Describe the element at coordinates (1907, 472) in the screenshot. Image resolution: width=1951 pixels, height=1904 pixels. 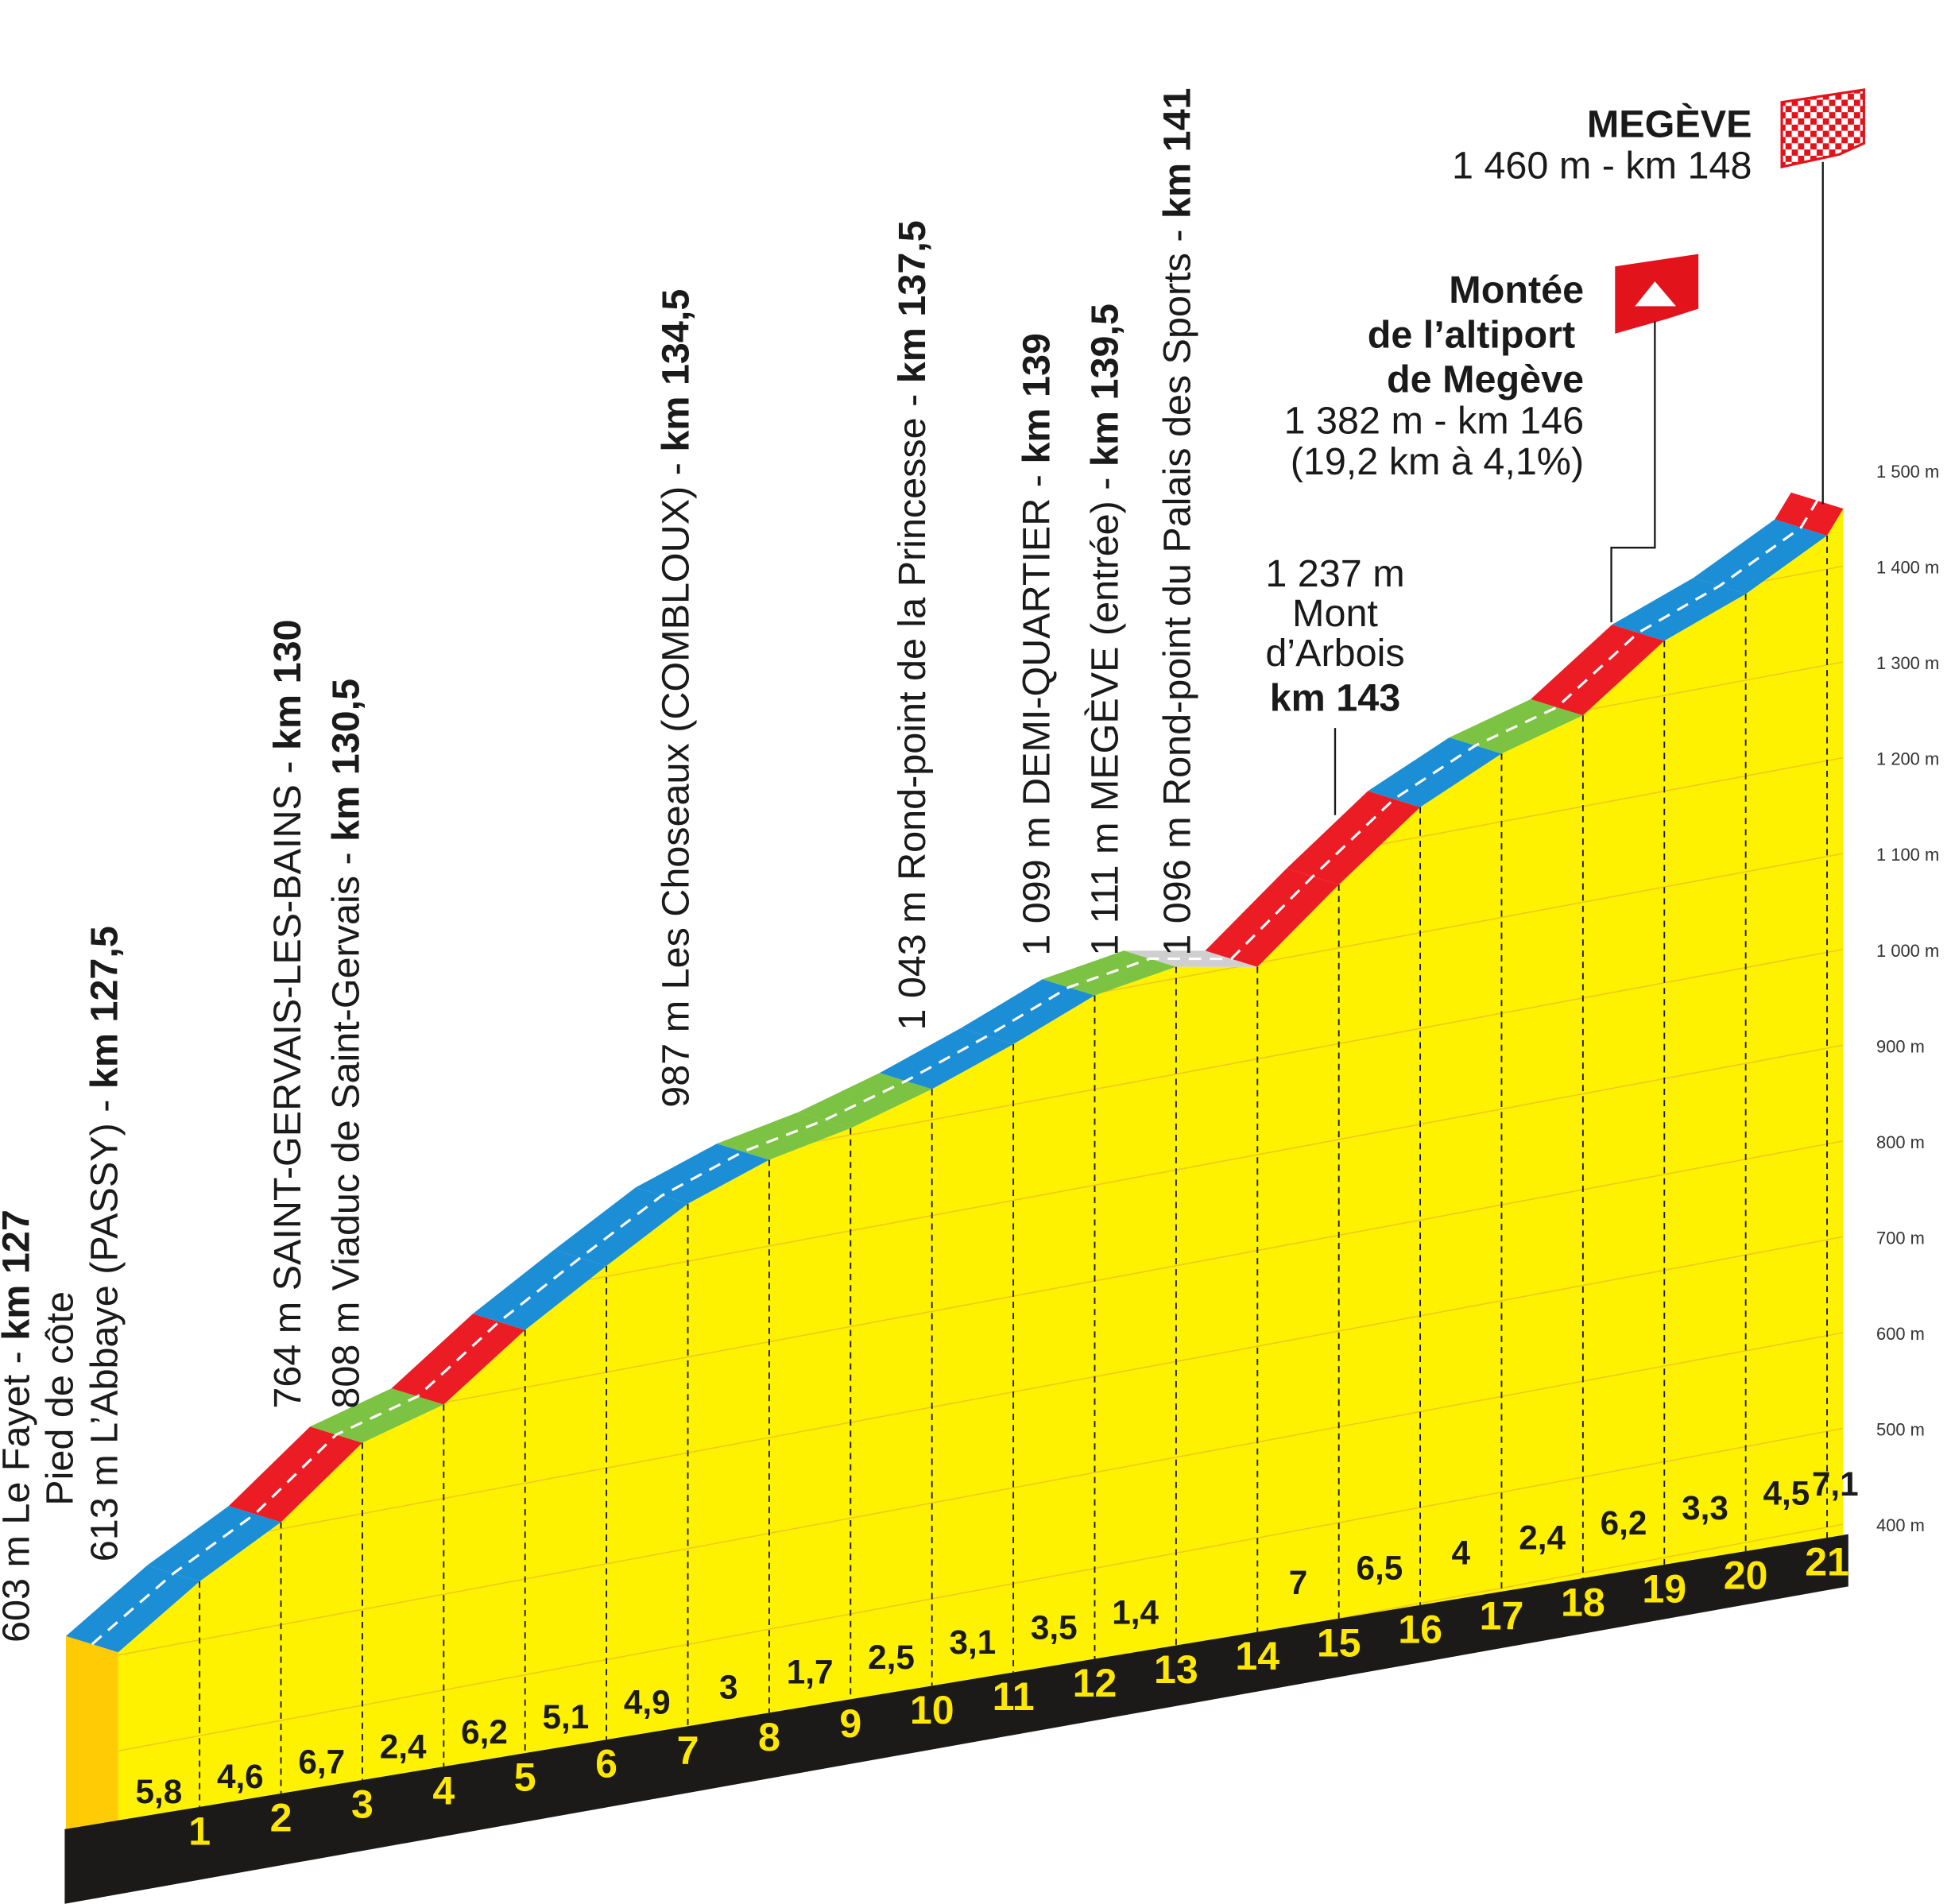
I see `y-tick-label: 1 500 m` at that location.